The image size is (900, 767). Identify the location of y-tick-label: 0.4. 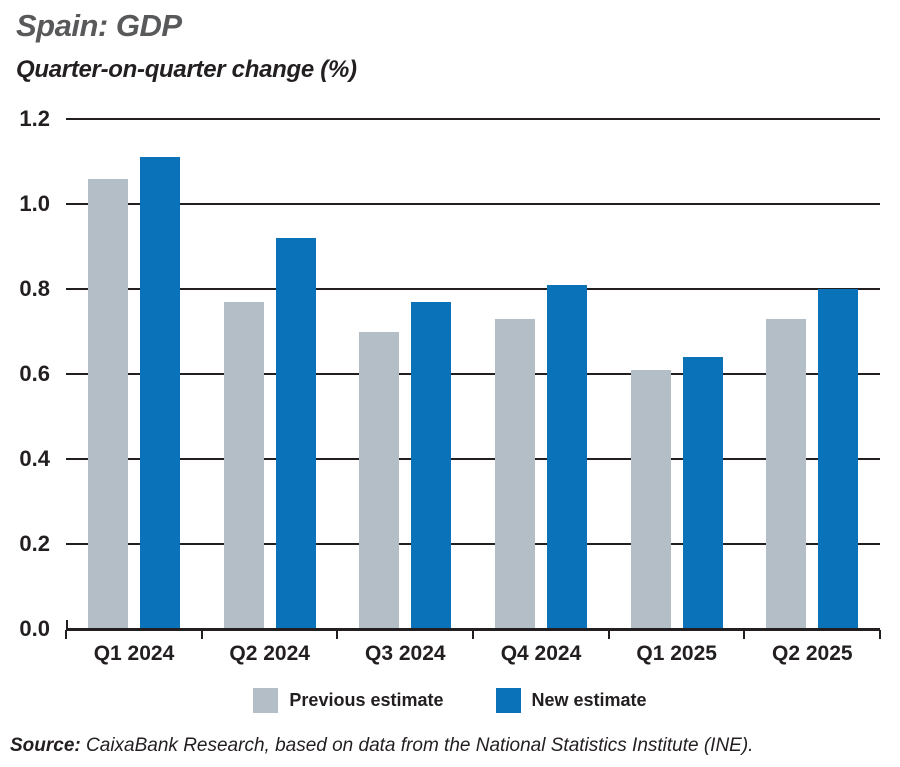
(34, 458).